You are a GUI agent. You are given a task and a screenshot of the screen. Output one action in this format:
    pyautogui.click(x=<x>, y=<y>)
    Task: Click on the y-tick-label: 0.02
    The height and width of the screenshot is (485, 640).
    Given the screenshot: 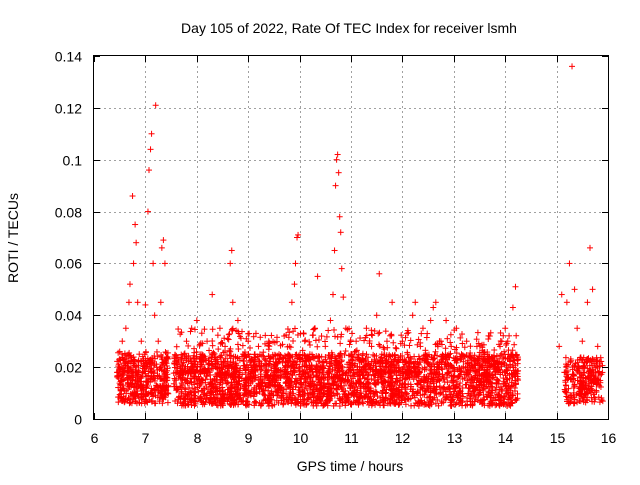 What is the action you would take?
    pyautogui.click(x=68, y=368)
    